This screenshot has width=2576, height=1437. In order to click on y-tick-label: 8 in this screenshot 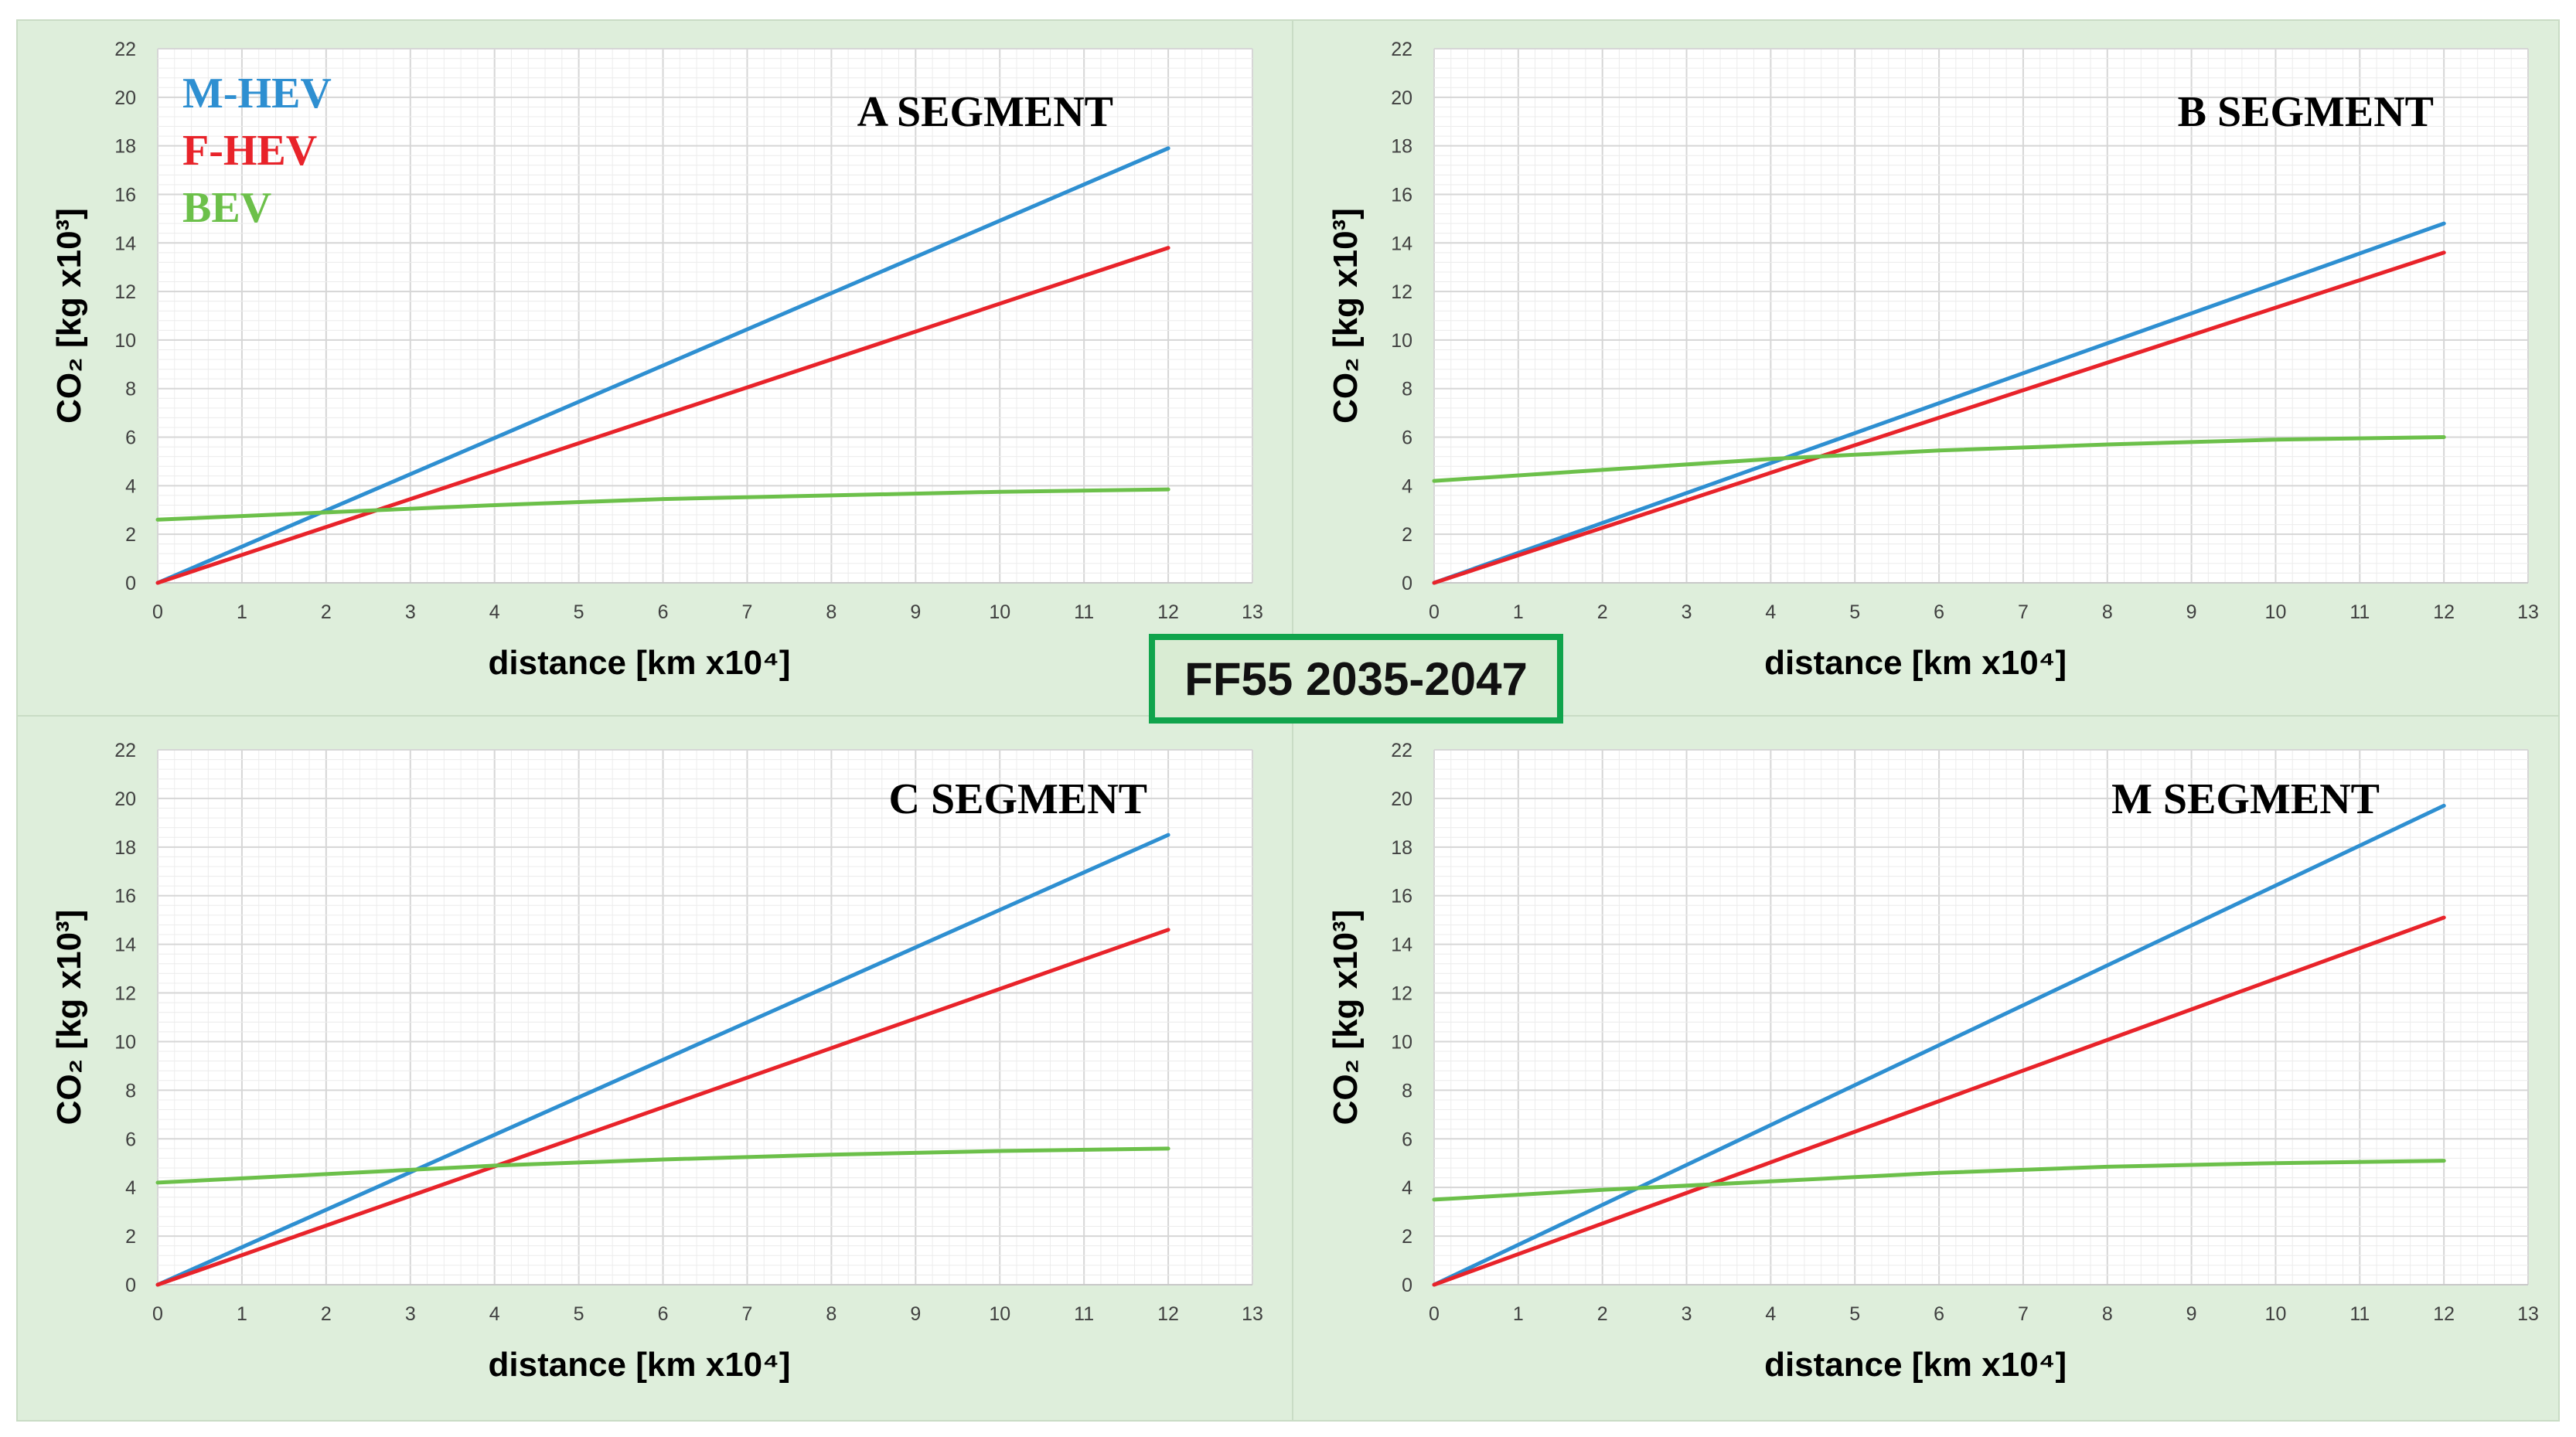, I will do `click(1407, 1091)`.